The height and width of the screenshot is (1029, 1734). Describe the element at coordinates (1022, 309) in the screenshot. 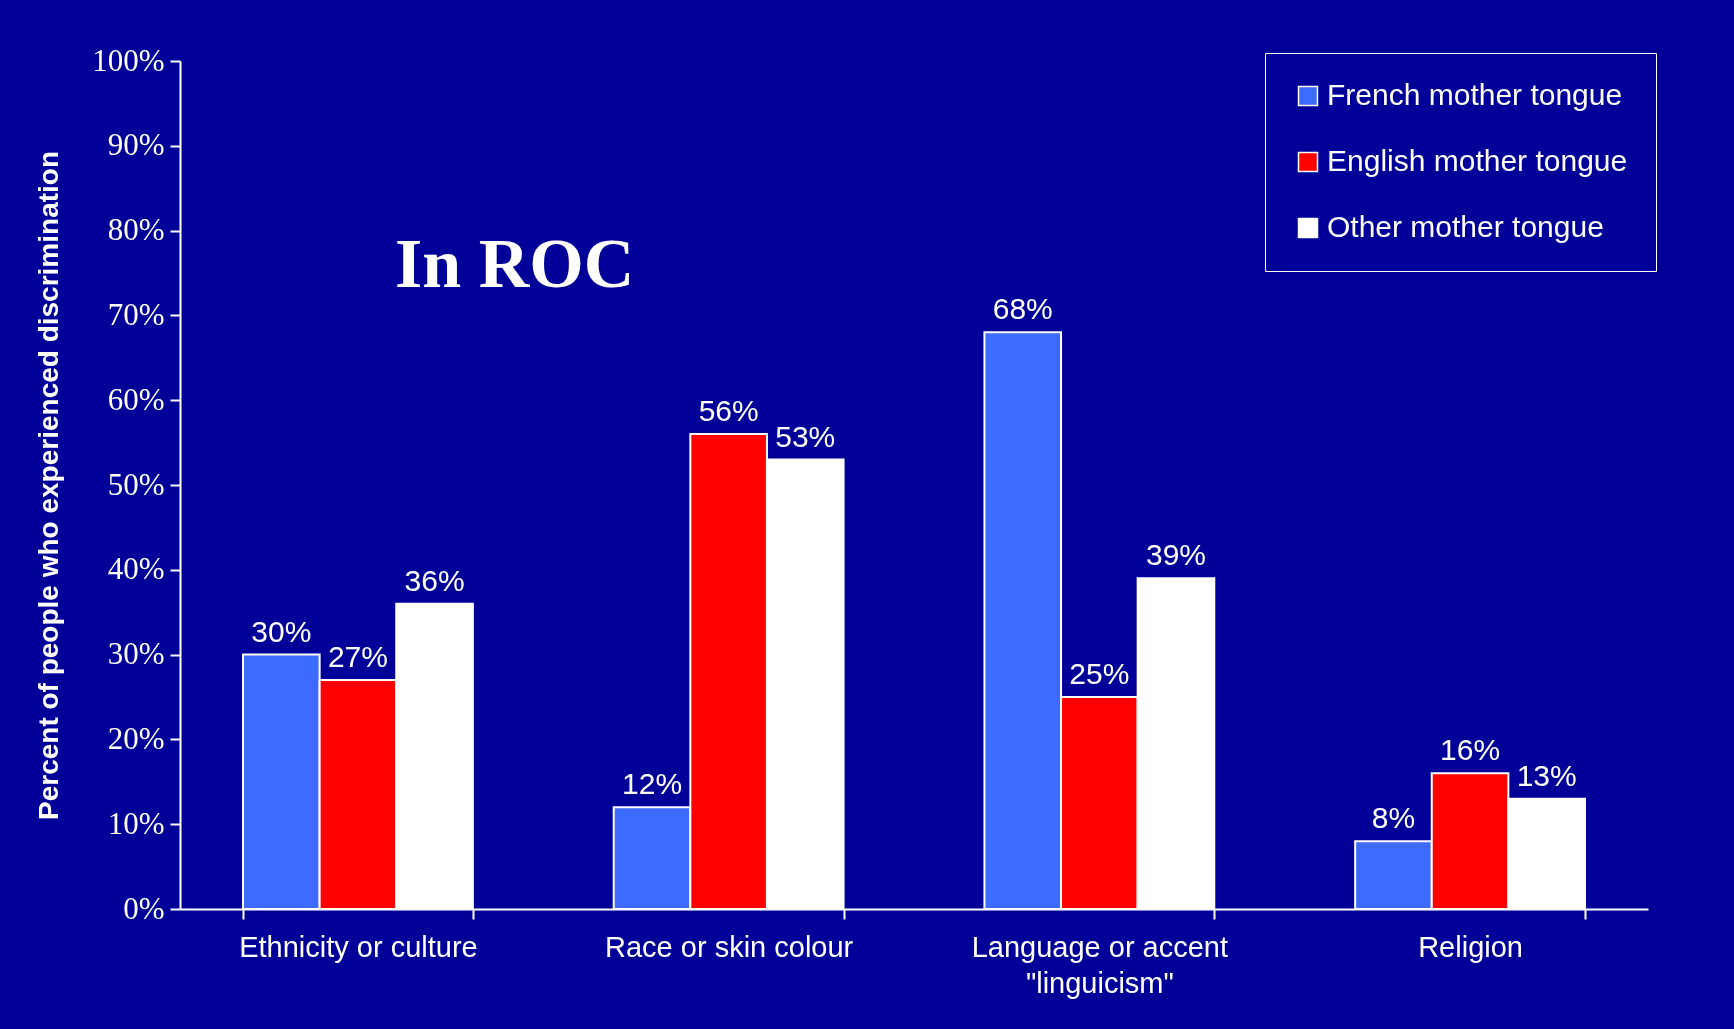

I see `data-label: 68%` at that location.